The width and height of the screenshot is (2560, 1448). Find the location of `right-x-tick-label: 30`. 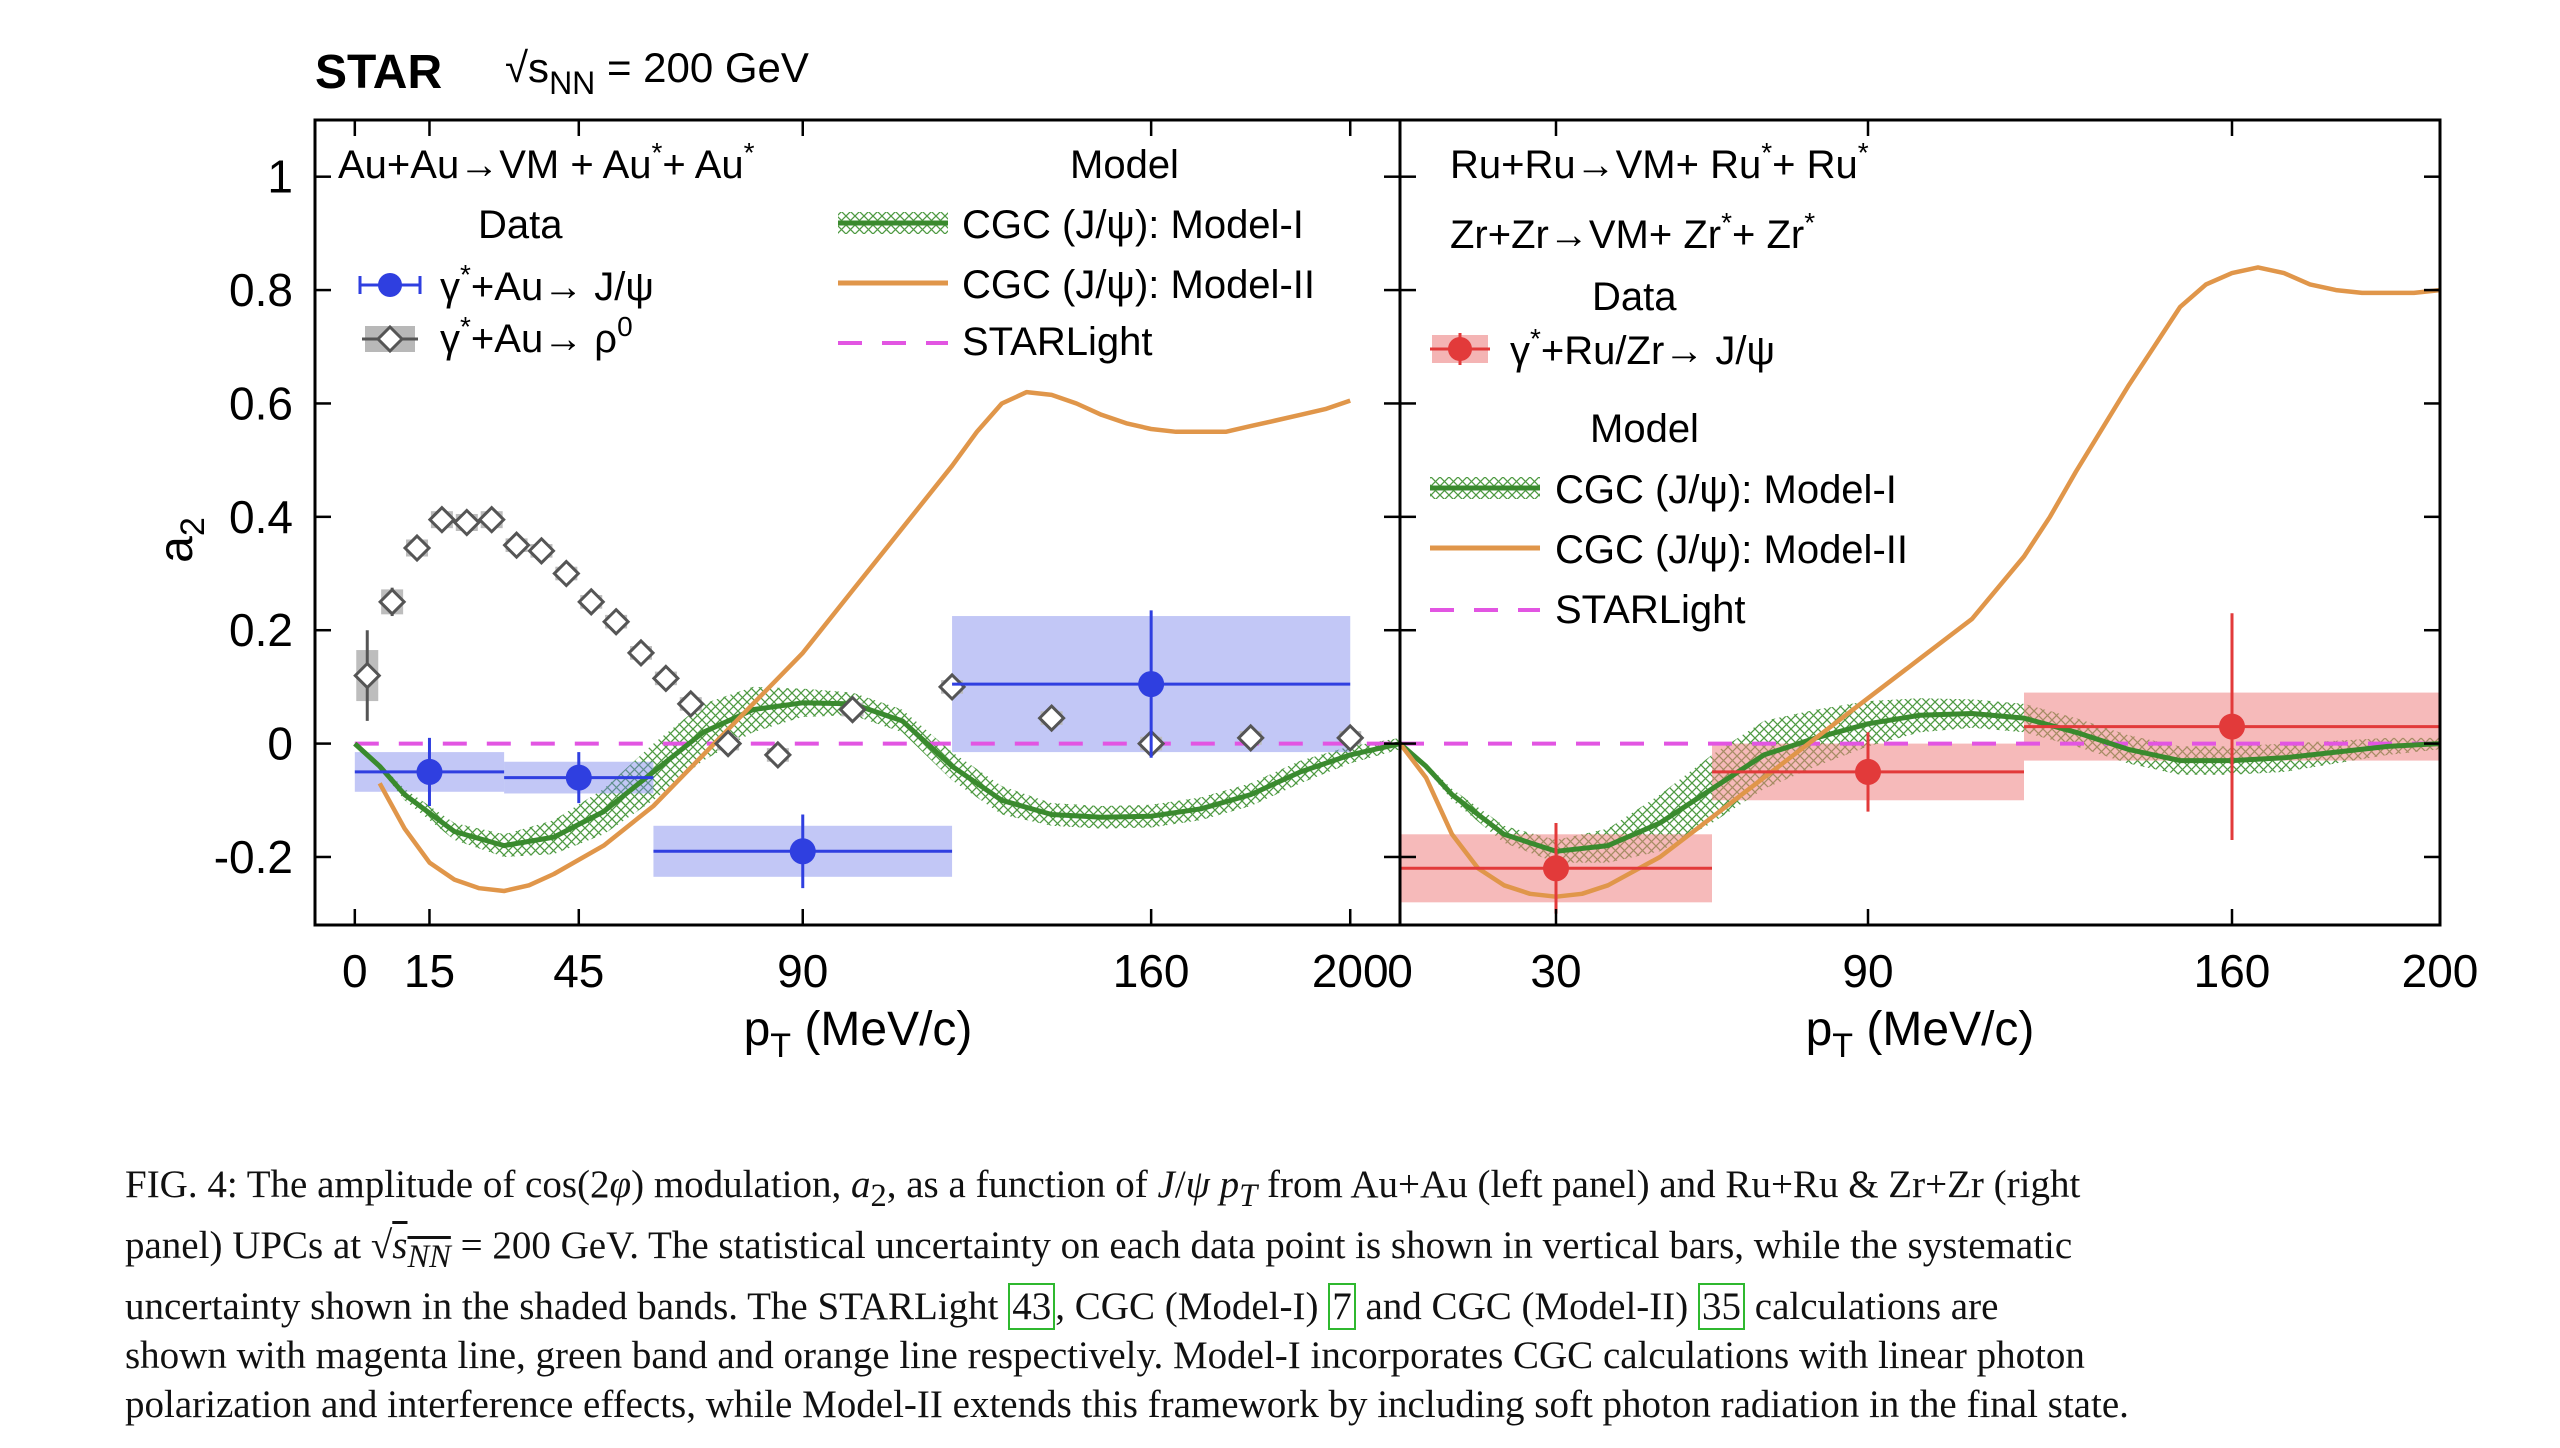

right-x-tick-label: 30 is located at coordinates (1555, 971).